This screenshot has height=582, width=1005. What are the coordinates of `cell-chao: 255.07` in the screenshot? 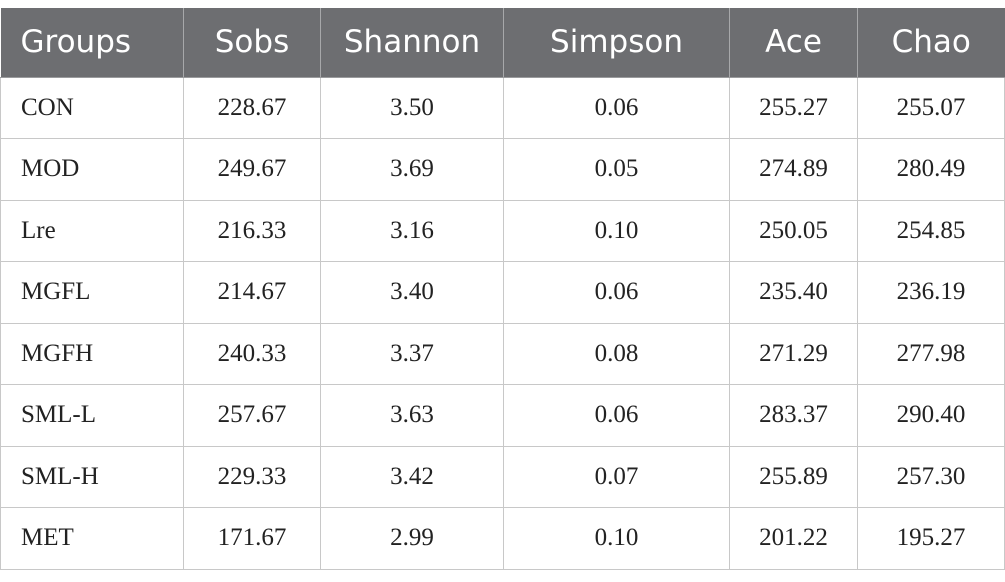 It's located at (931, 108).